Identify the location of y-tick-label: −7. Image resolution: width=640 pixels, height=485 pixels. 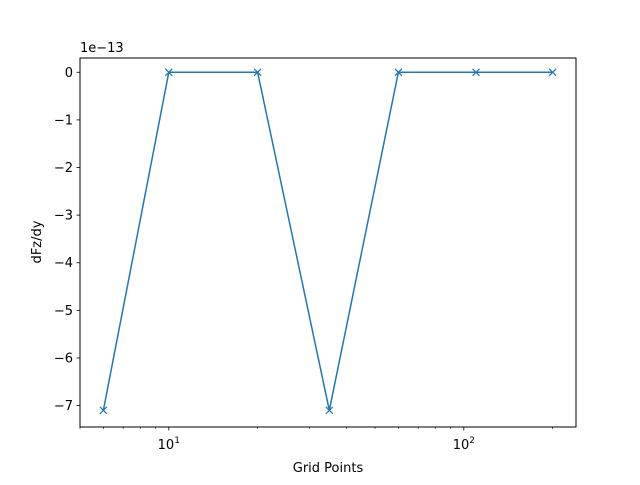
(63, 406).